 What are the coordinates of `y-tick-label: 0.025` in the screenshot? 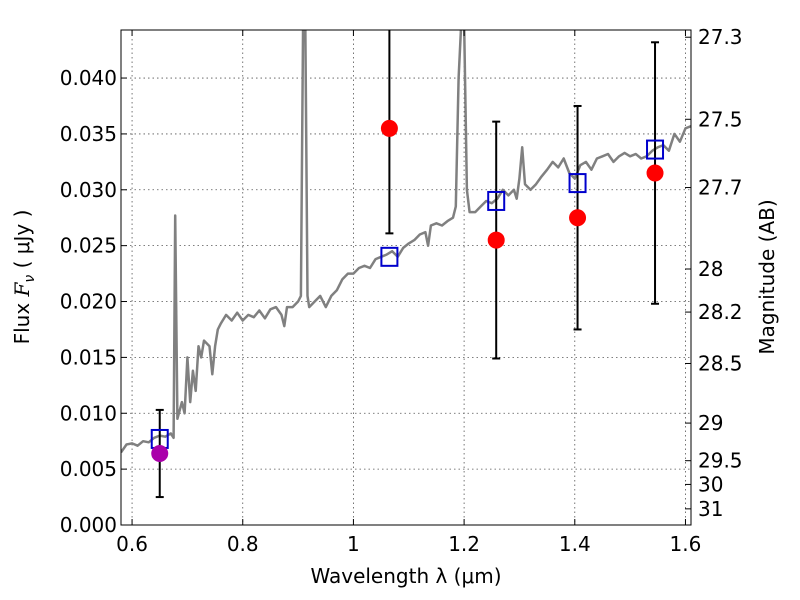 It's located at (88, 246).